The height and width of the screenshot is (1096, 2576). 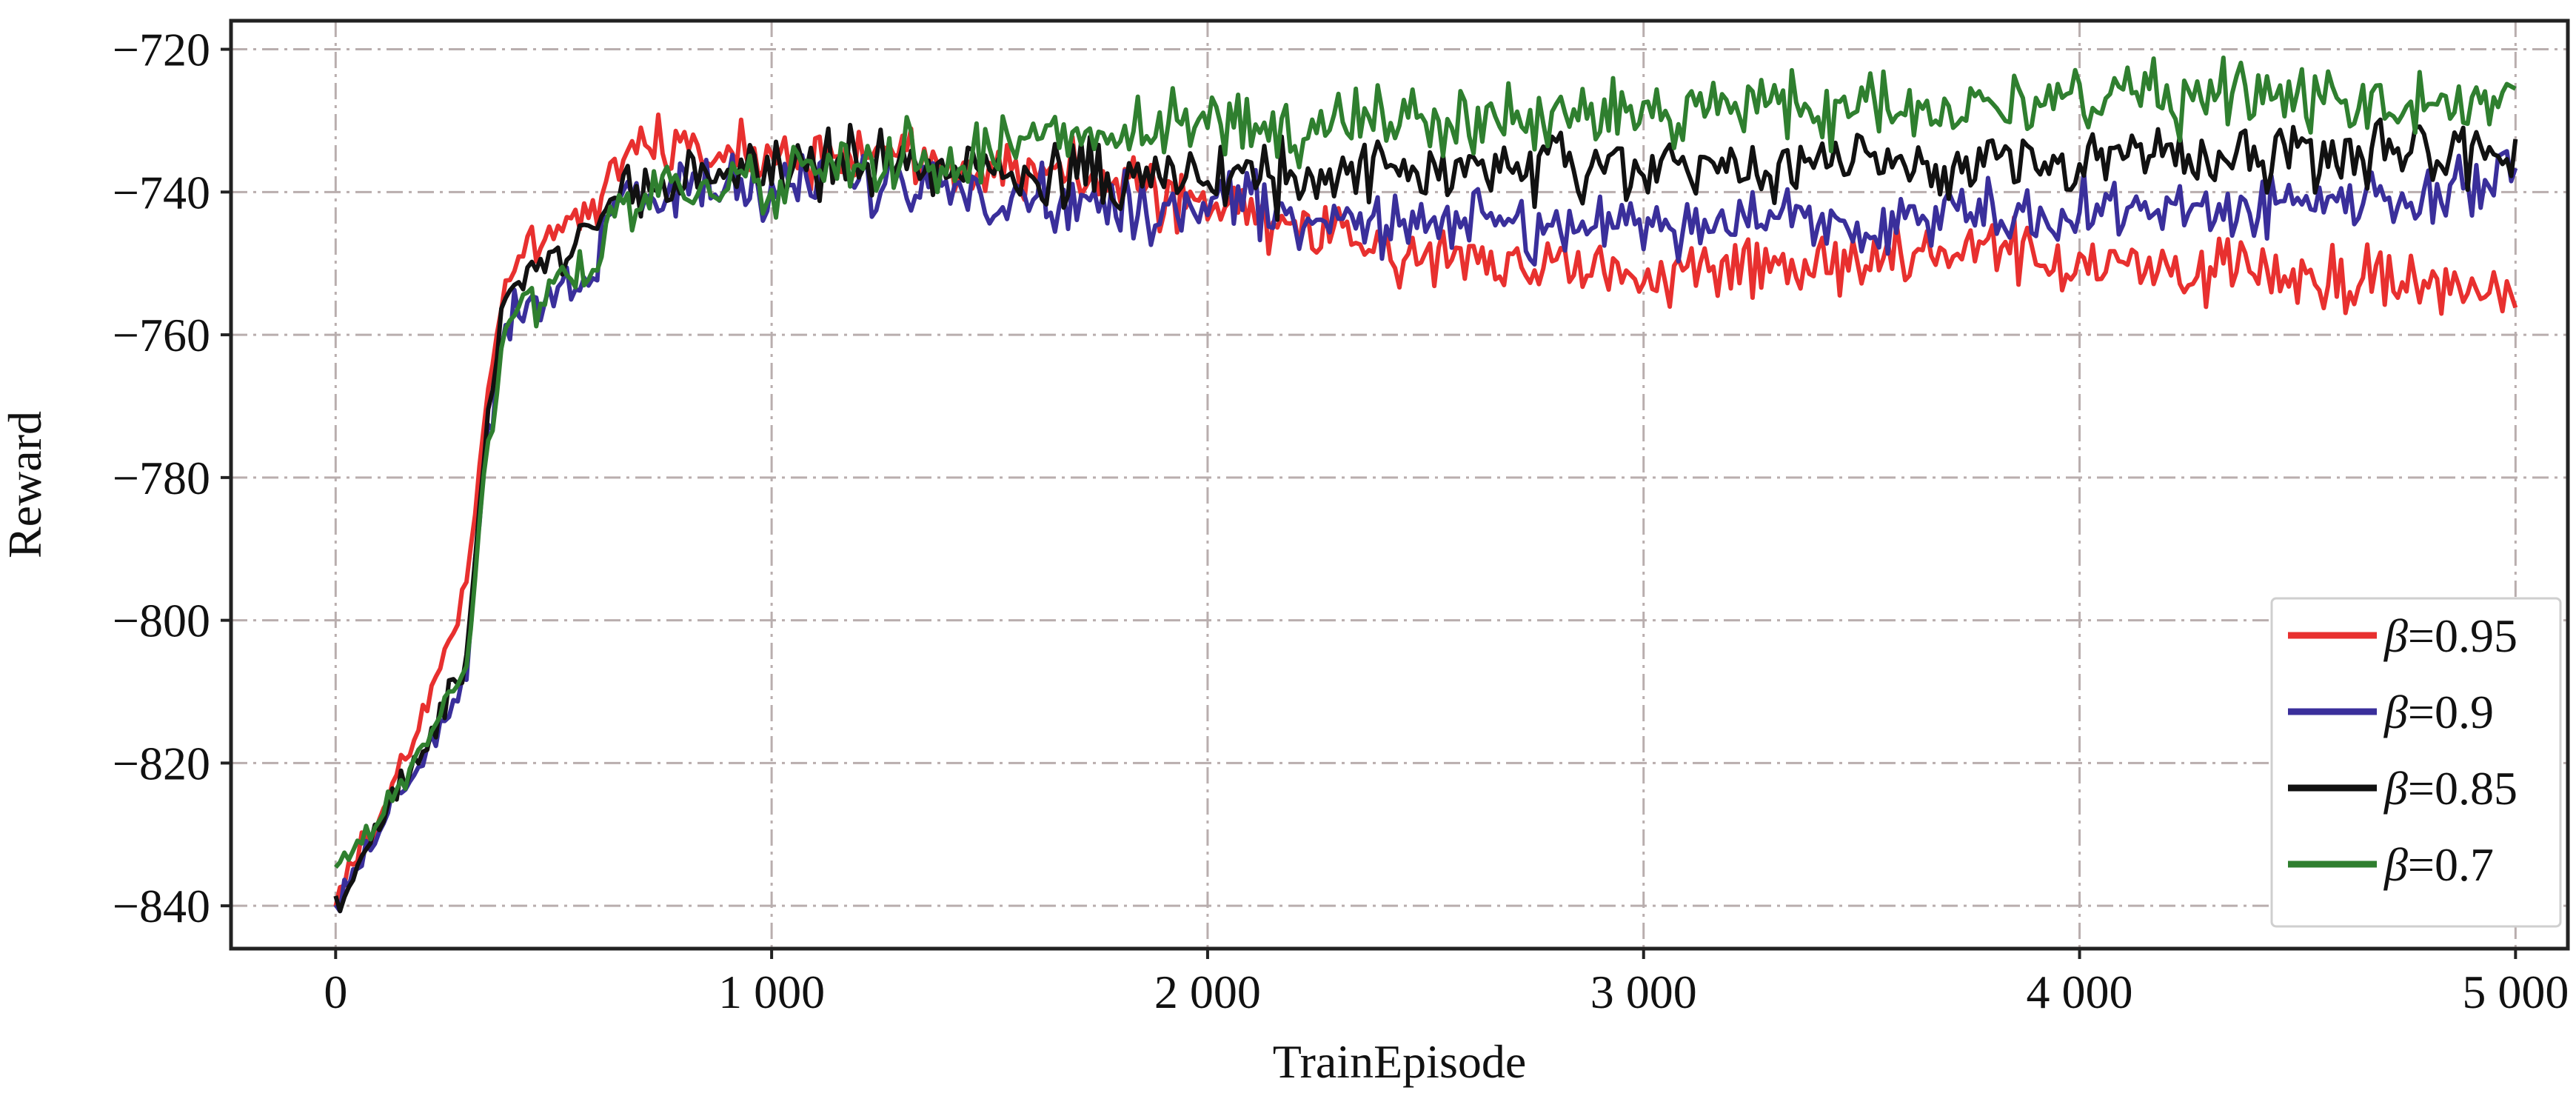 I want to click on y-tick-label: −760, so click(x=161, y=335).